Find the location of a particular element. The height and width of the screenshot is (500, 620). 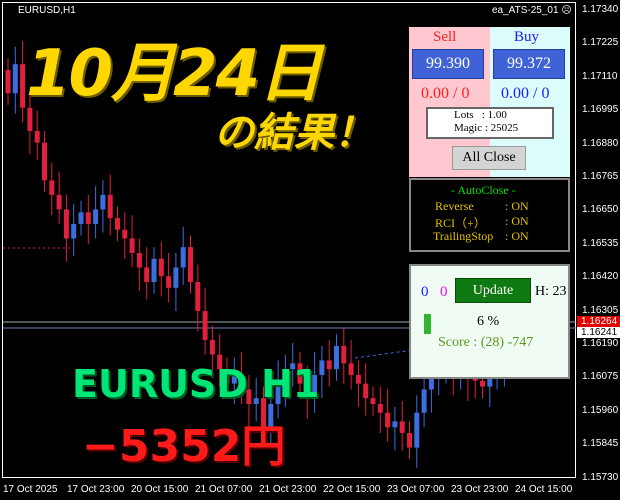

current-price-text: 1.16241 is located at coordinates (599, 332).